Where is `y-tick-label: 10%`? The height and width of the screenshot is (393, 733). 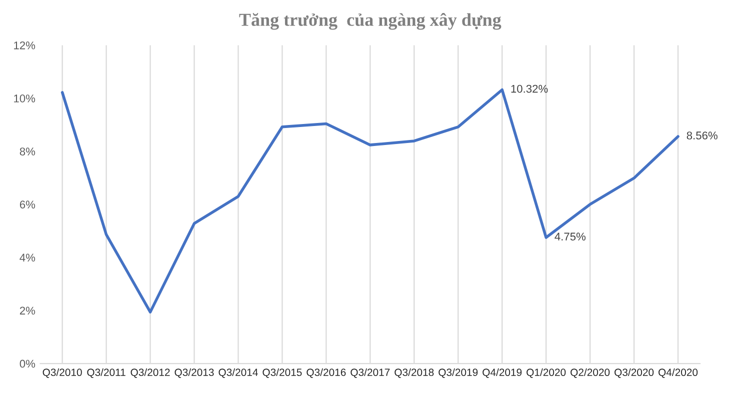
y-tick-label: 10% is located at coordinates (25, 98).